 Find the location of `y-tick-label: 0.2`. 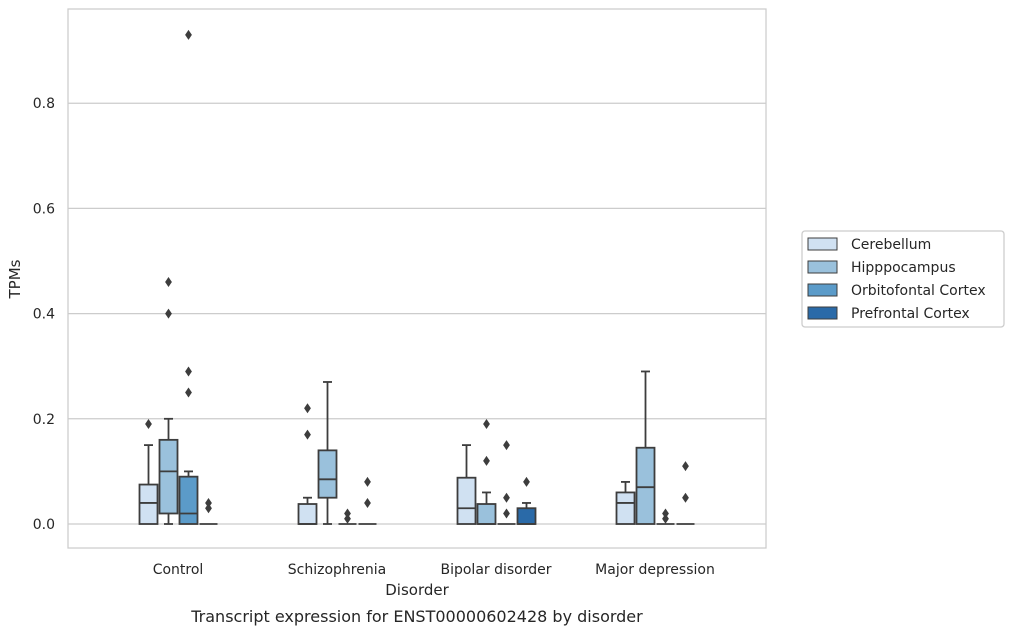

y-tick-label: 0.2 is located at coordinates (44, 420).